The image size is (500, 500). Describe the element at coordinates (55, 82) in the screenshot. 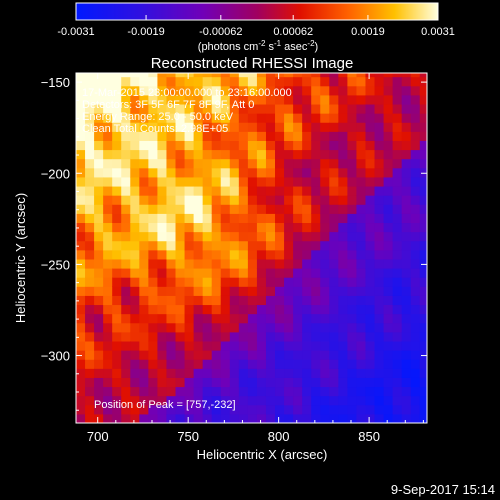

I see `y-tick-label: −150` at that location.